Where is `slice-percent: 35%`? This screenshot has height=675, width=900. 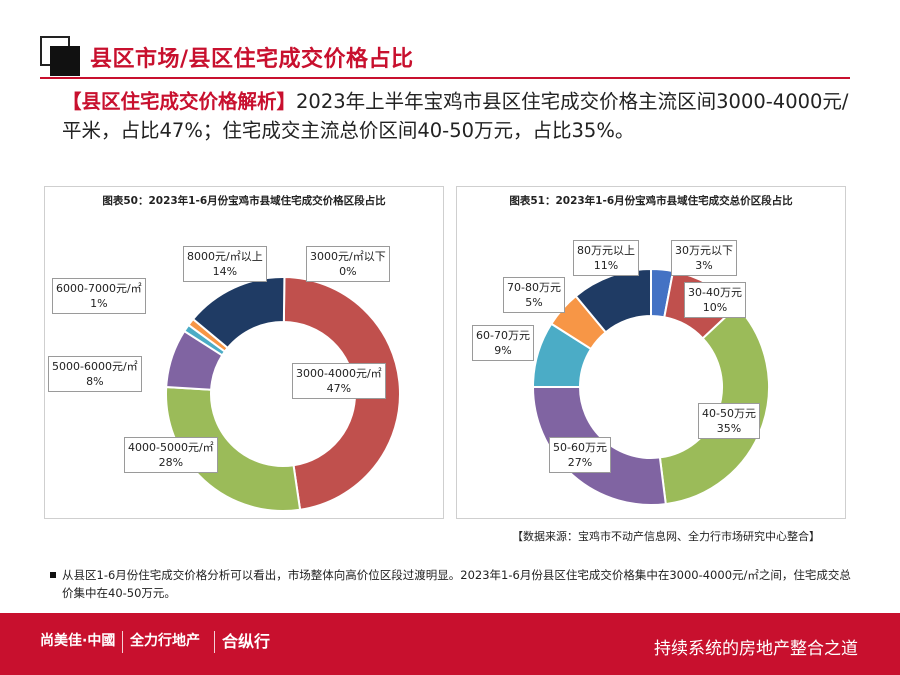
slice-percent: 35% is located at coordinates (729, 428).